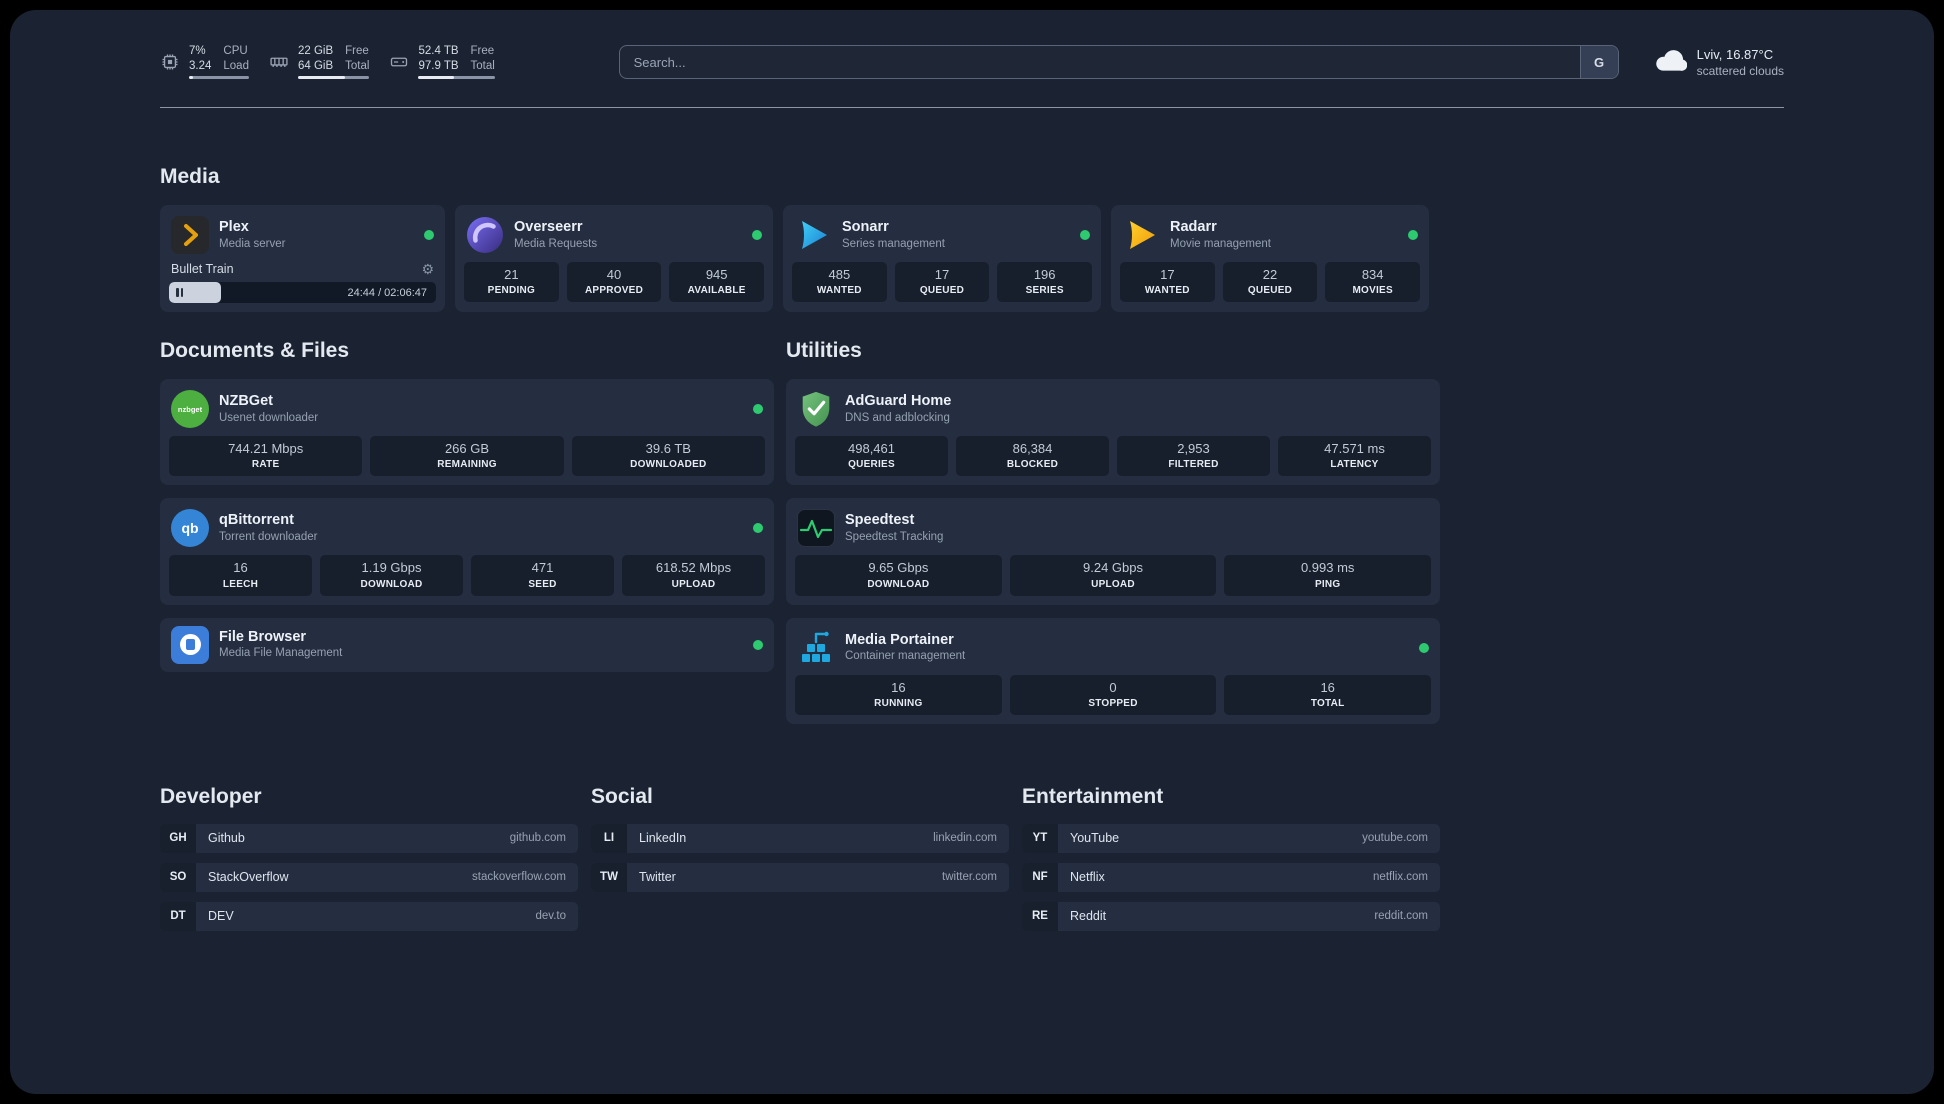  Describe the element at coordinates (1113, 651) in the screenshot. I see `portainer-header: Media Portainer Container management` at that location.